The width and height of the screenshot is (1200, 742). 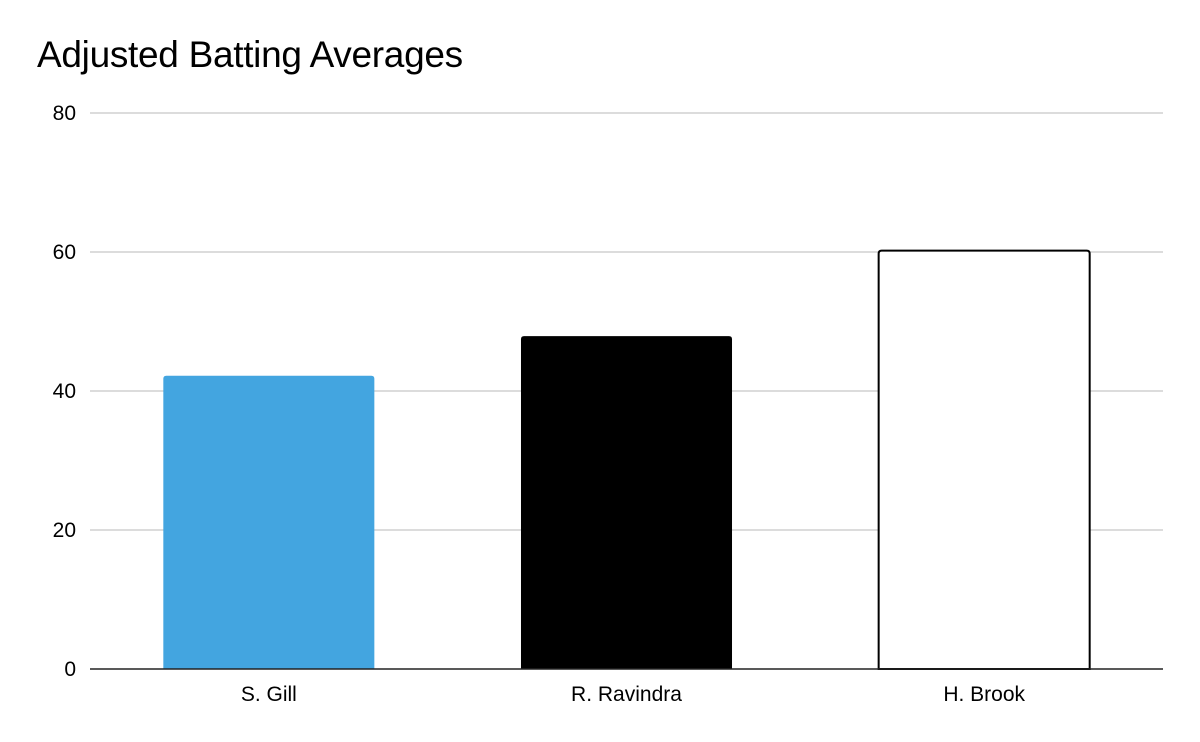 I want to click on y-tick-label: 60, so click(x=64, y=252).